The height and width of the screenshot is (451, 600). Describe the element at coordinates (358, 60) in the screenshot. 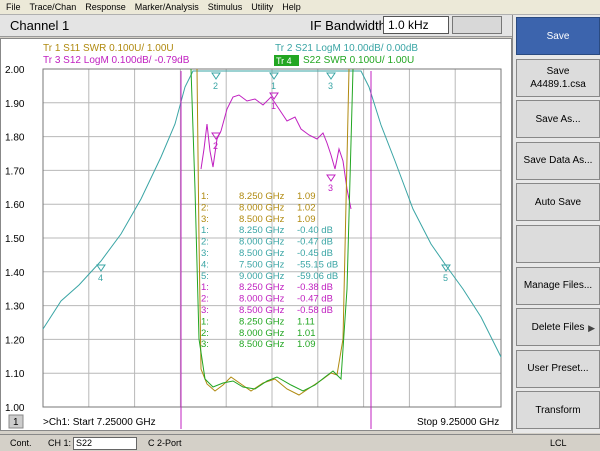

I see `trace-4-label: S22 SWR 0.100U/ 1.00U` at that location.